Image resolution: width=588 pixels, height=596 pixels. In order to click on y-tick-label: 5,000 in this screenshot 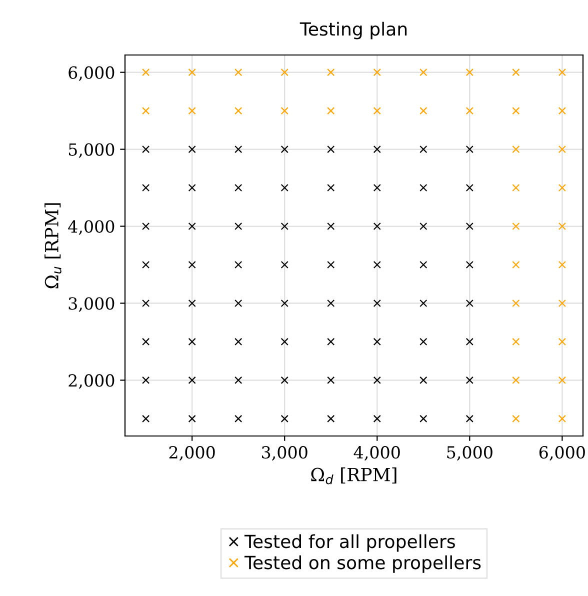, I will do `click(91, 150)`.